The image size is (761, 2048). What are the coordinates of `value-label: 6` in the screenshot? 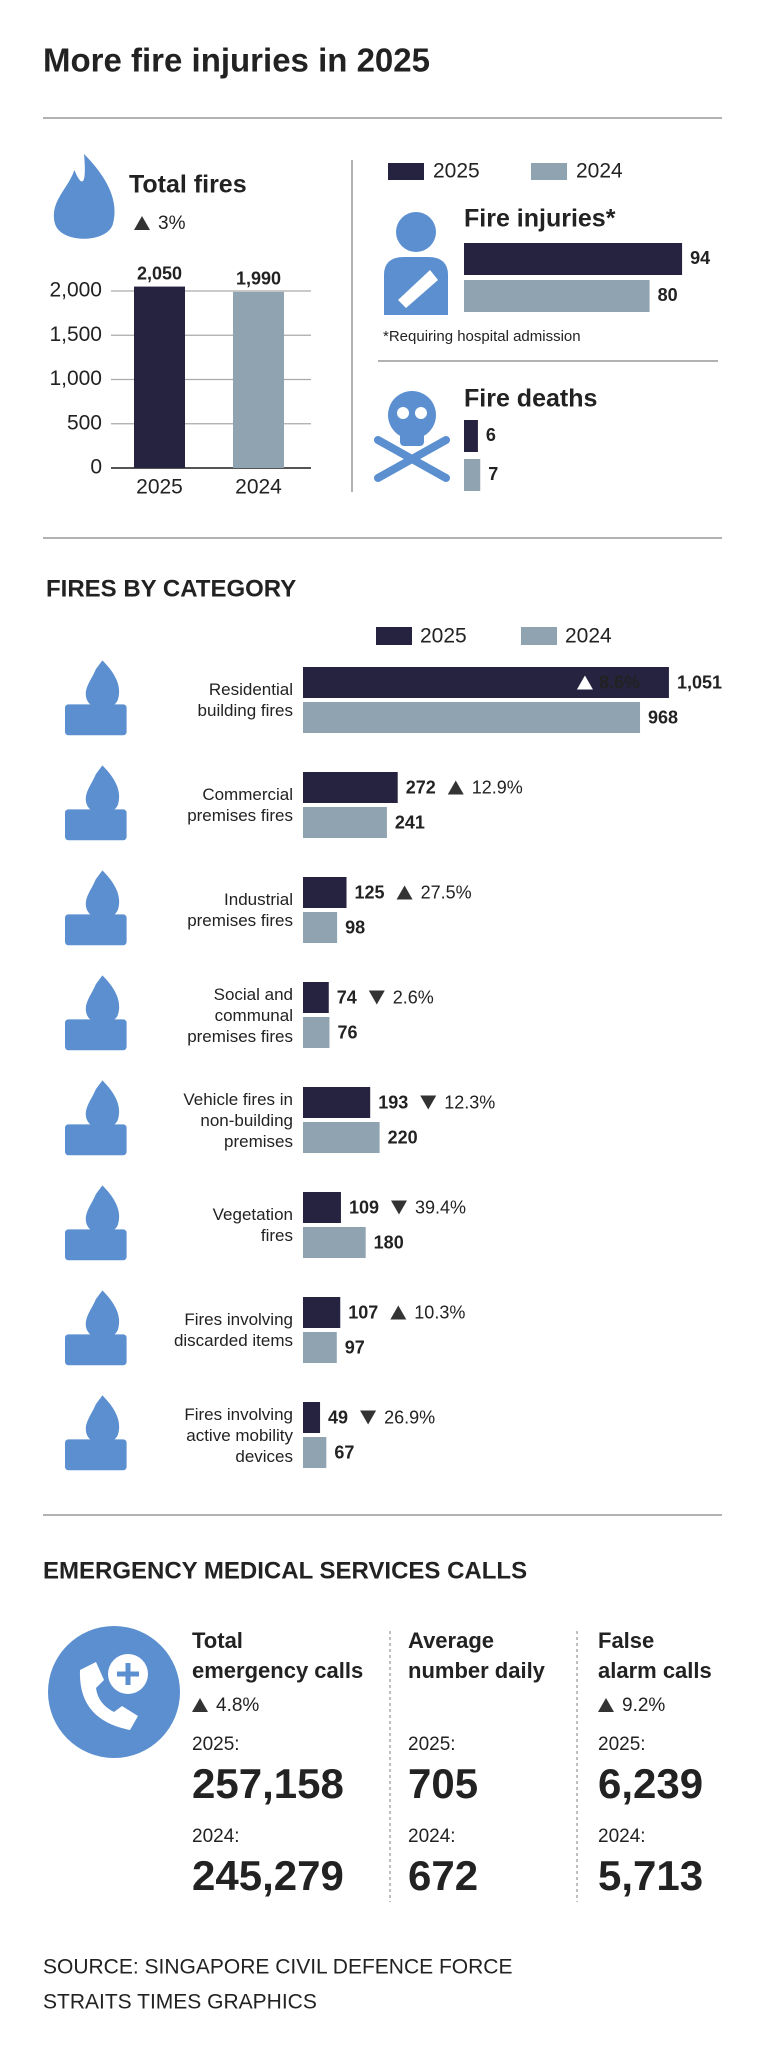 It's located at (491, 435).